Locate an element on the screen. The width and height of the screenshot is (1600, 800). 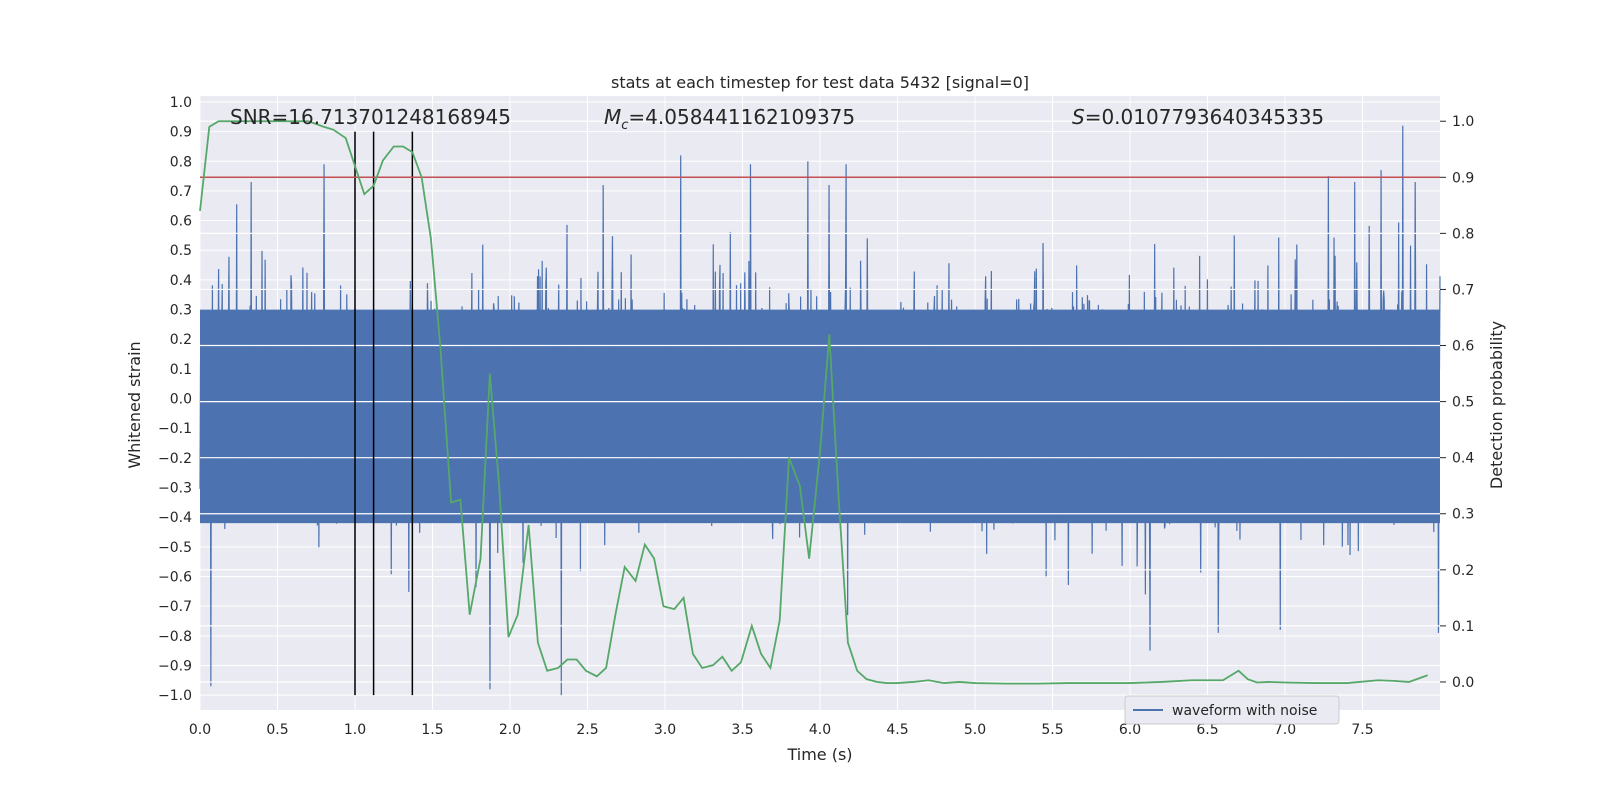
y-axis-label: Whitened strain is located at coordinates (134, 404).